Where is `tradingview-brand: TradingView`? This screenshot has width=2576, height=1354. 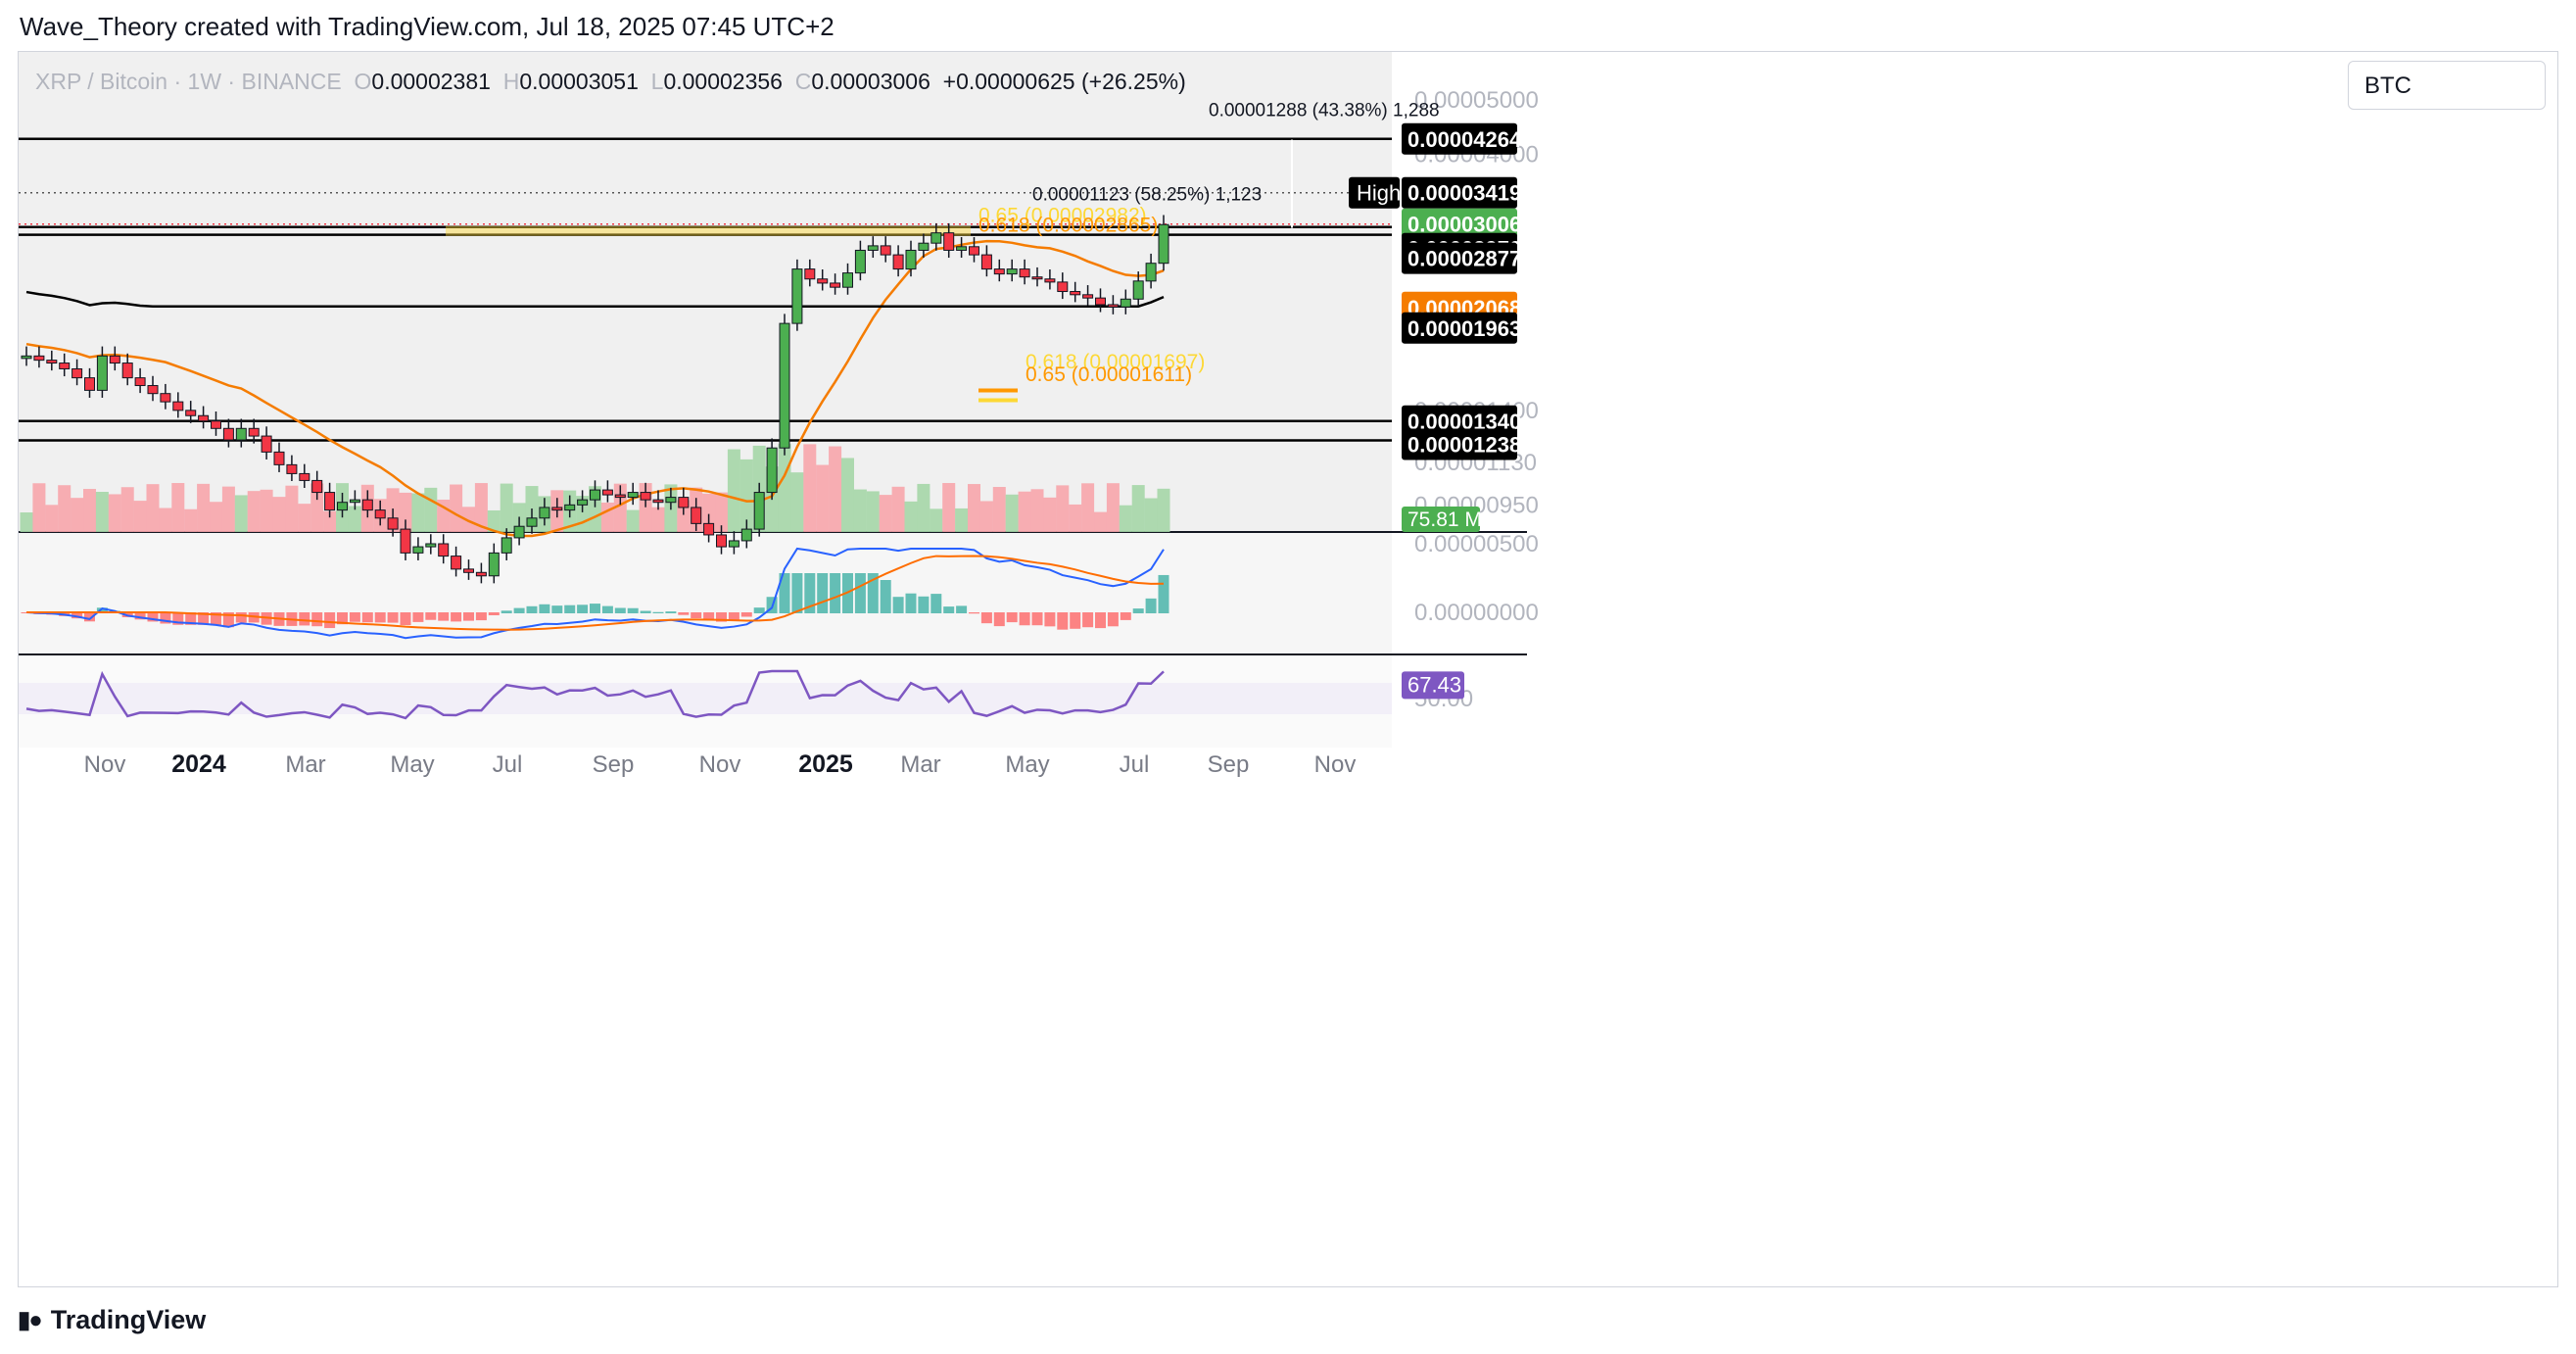
tradingview-brand: TradingView is located at coordinates (128, 1319).